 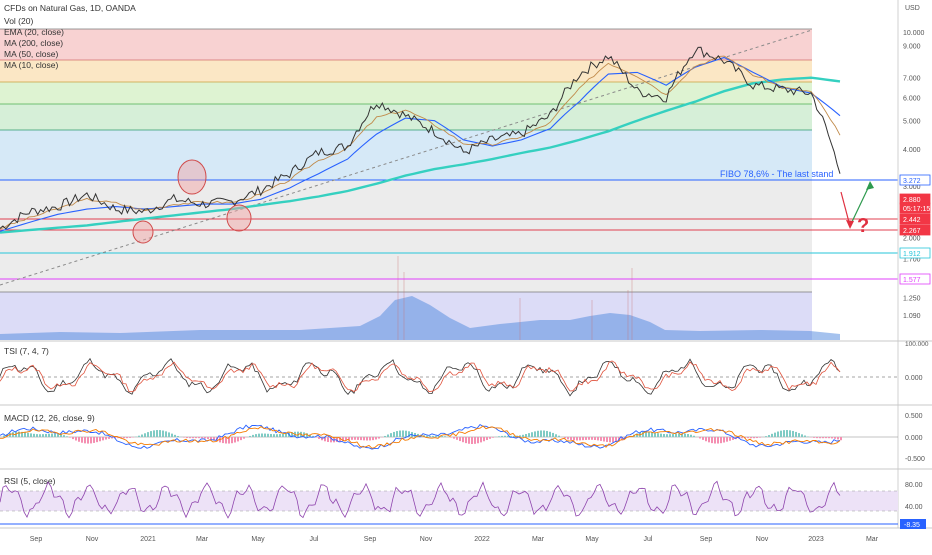 I want to click on price-badge: 2.442, so click(x=915, y=219).